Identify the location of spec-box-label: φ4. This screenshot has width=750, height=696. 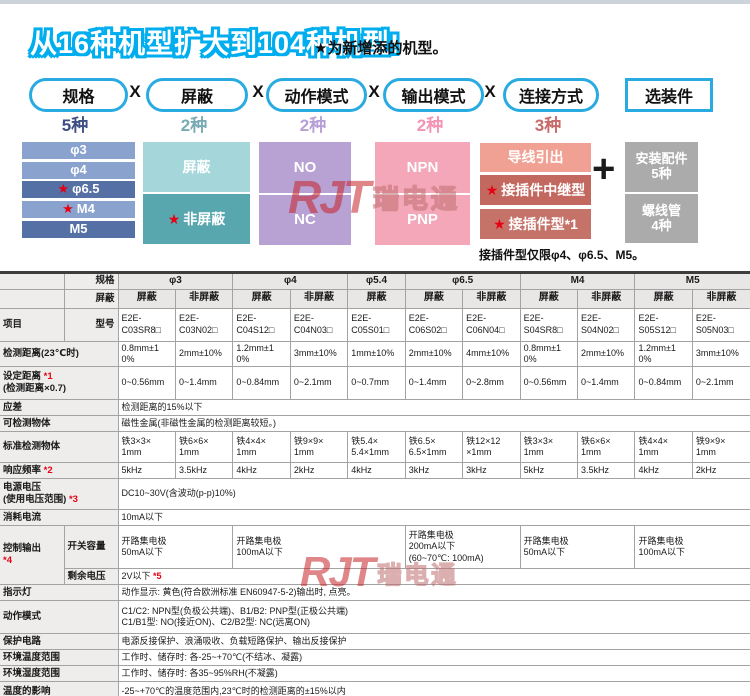
(78, 170).